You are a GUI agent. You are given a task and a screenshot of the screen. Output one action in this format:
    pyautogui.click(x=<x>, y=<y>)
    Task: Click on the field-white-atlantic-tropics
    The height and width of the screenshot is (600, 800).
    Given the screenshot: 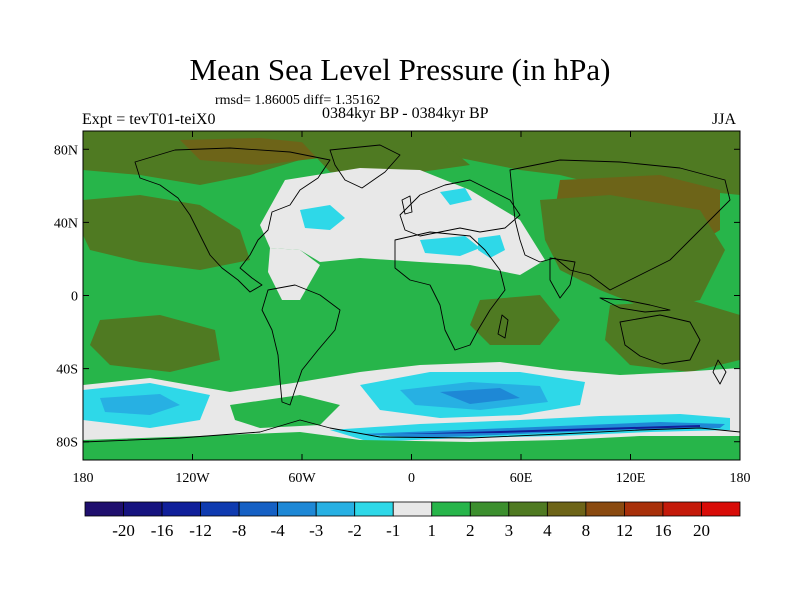 What is the action you would take?
    pyautogui.click(x=294, y=274)
    